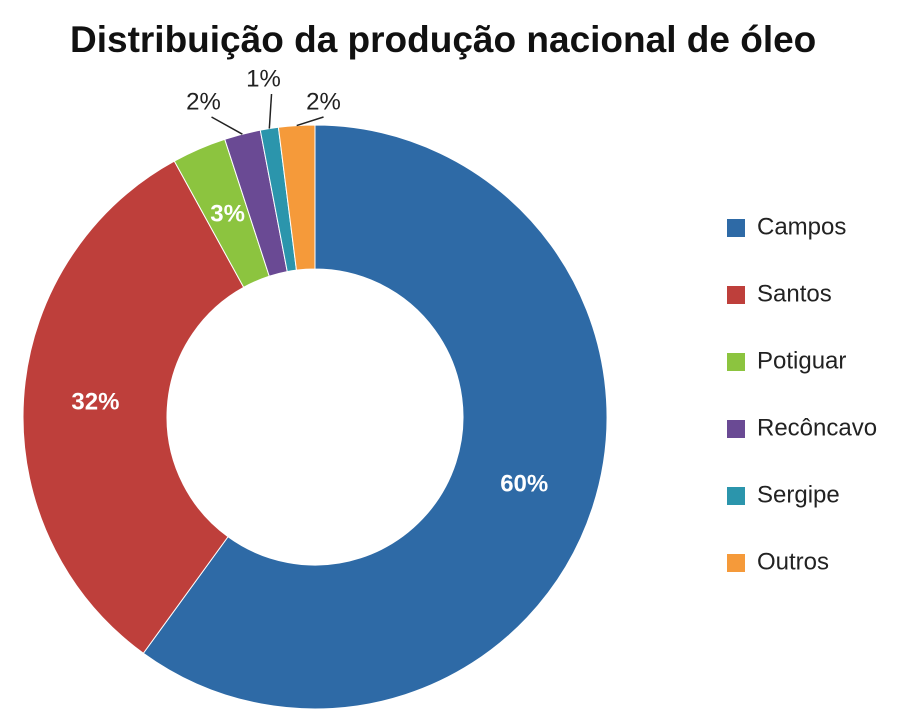 This screenshot has height=711, width=914. I want to click on data-label: 3%, so click(227, 213).